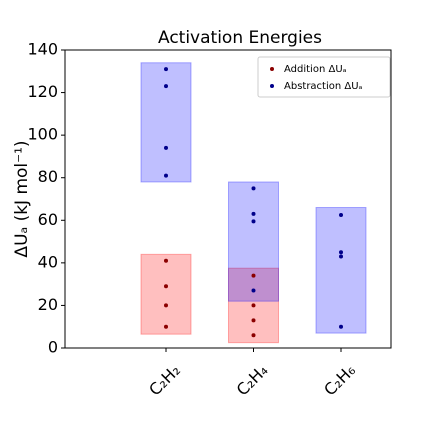 This screenshot has width=436, height=436. Describe the element at coordinates (323, 86) in the screenshot. I see `legend-label: Abstraction ΔUₐ` at that location.